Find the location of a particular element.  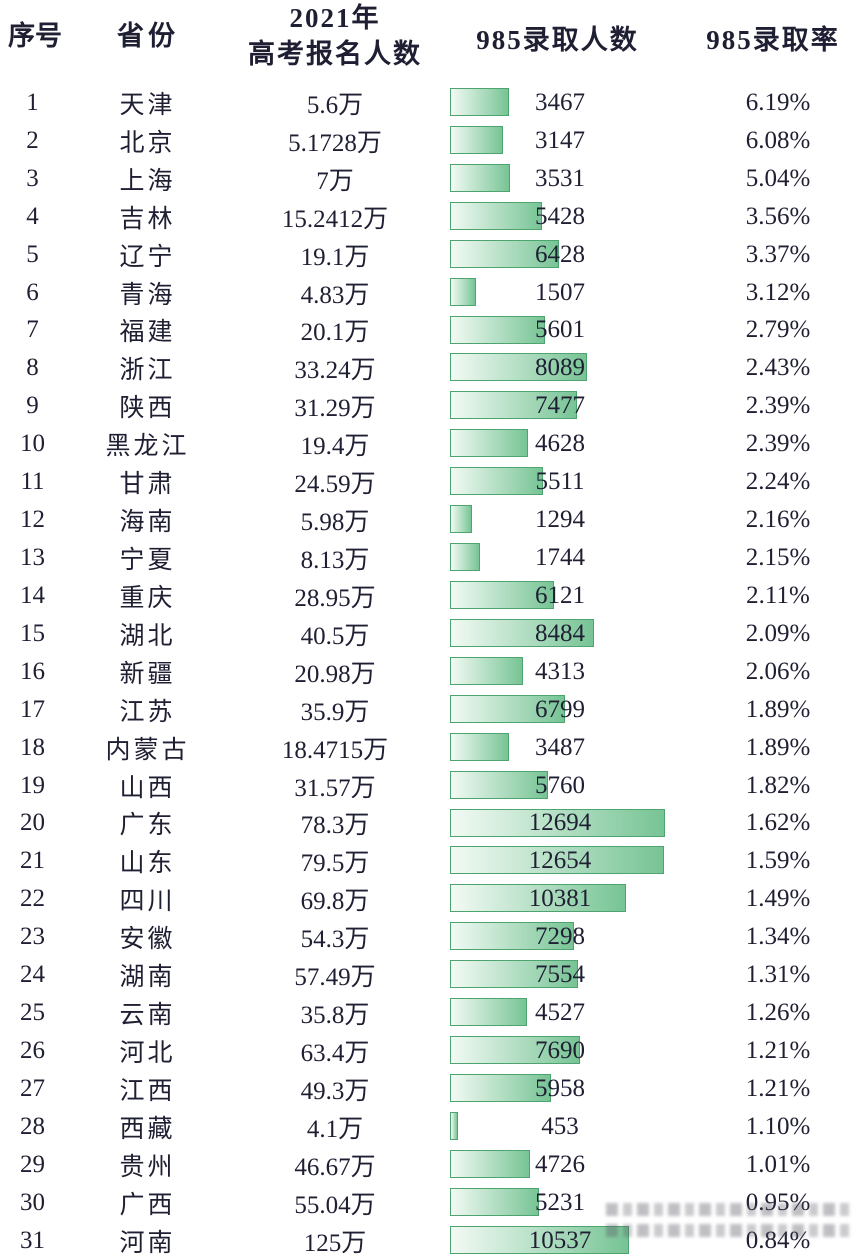

table-row: 29 贵州 46.67万 4726 1.01% is located at coordinates (428, 1165).